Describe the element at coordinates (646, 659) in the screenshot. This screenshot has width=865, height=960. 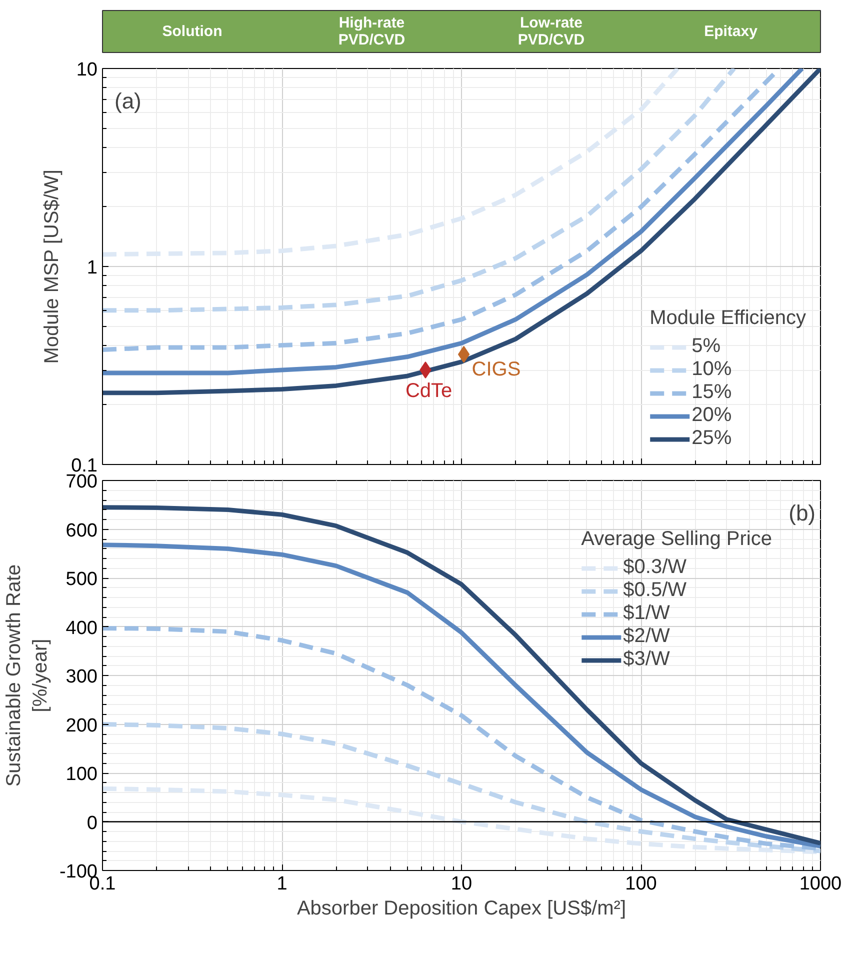
I see `legend-label: $3/W` at that location.